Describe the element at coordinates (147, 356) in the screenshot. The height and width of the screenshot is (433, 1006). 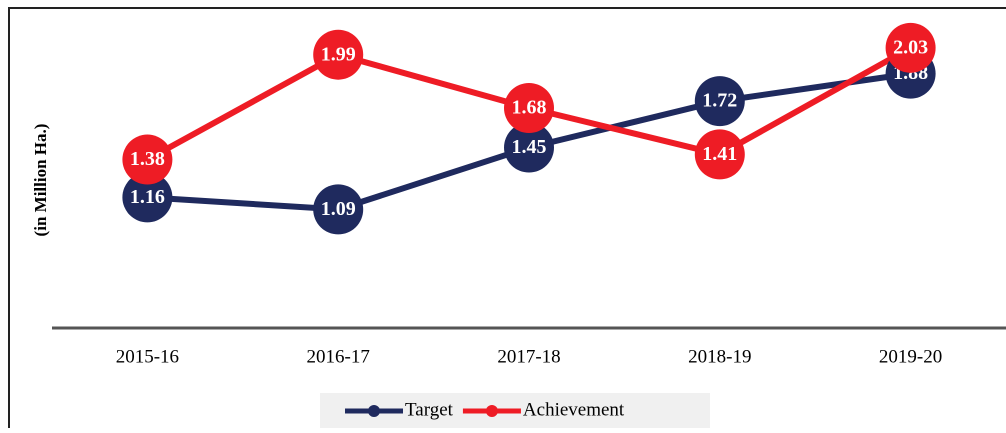
I see `x-tick-label: 2015-16` at that location.